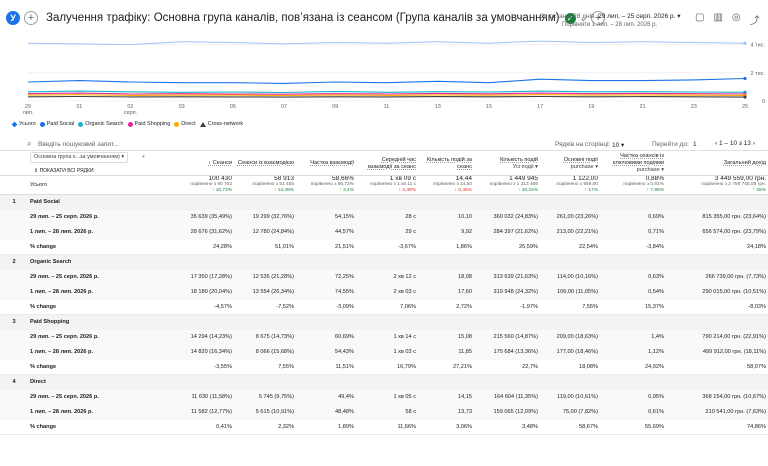  I want to click on totals-compare: порівняно з 0,81%, so click(643, 184).